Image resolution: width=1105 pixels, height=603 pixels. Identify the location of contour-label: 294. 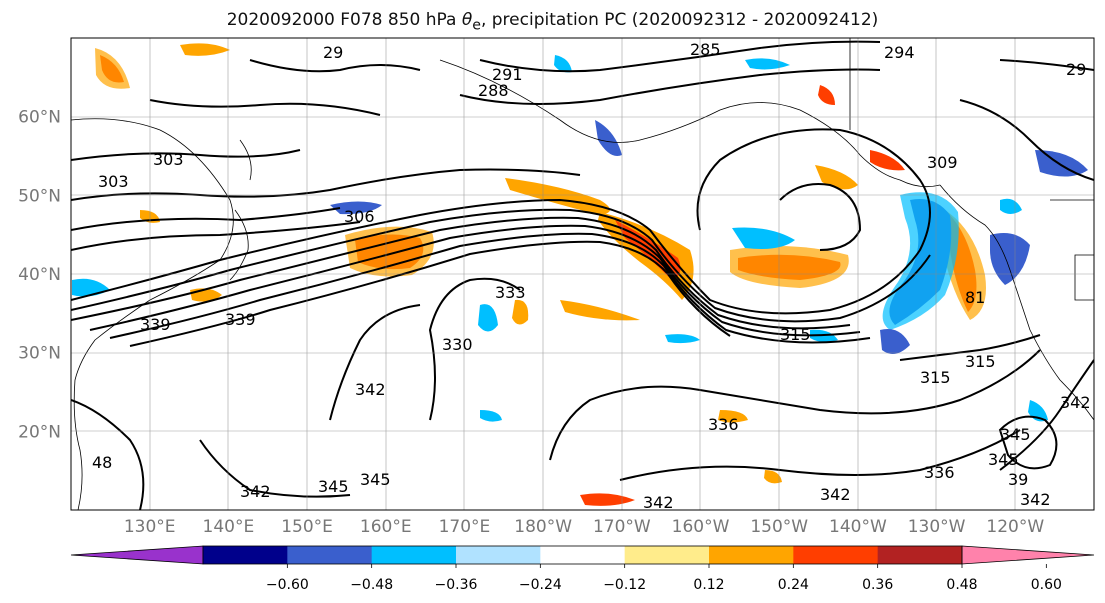
(899, 52).